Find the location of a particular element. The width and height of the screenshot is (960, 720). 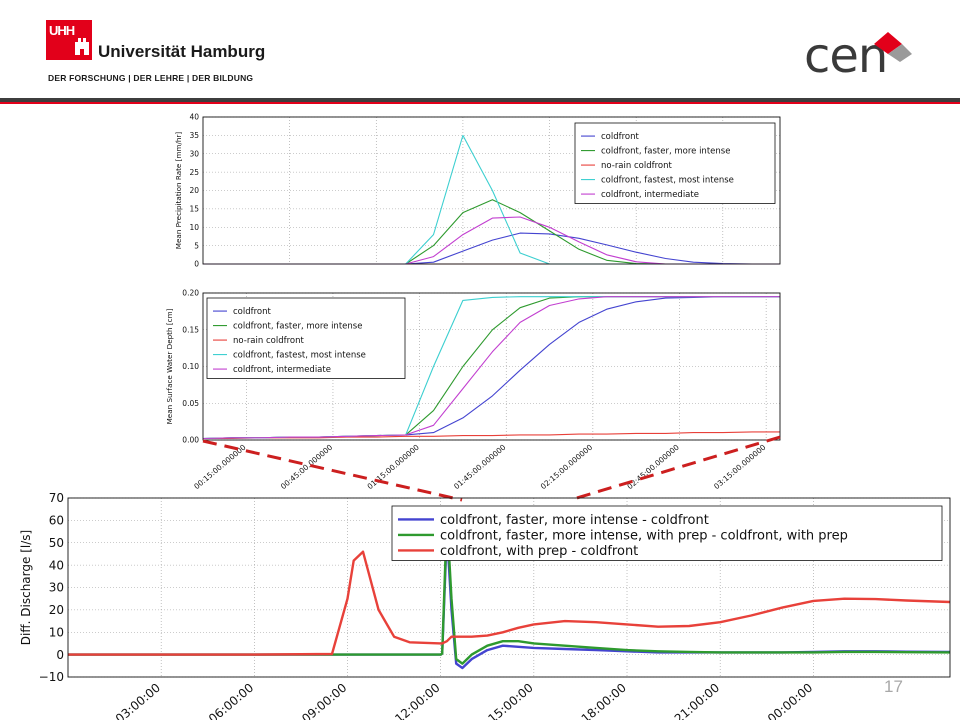

y-tick-label: 25 is located at coordinates (194, 172).